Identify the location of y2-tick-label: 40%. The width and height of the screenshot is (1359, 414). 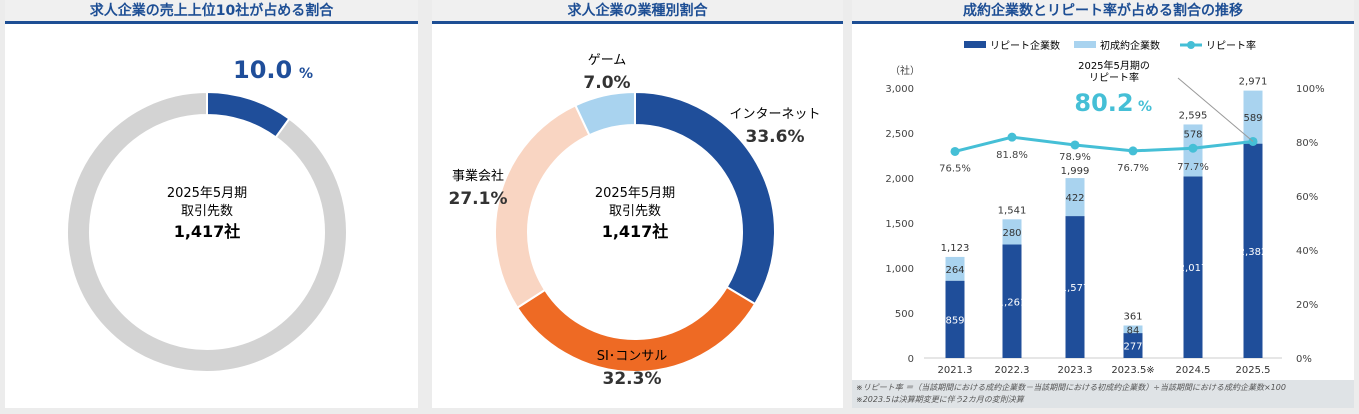
(1307, 251).